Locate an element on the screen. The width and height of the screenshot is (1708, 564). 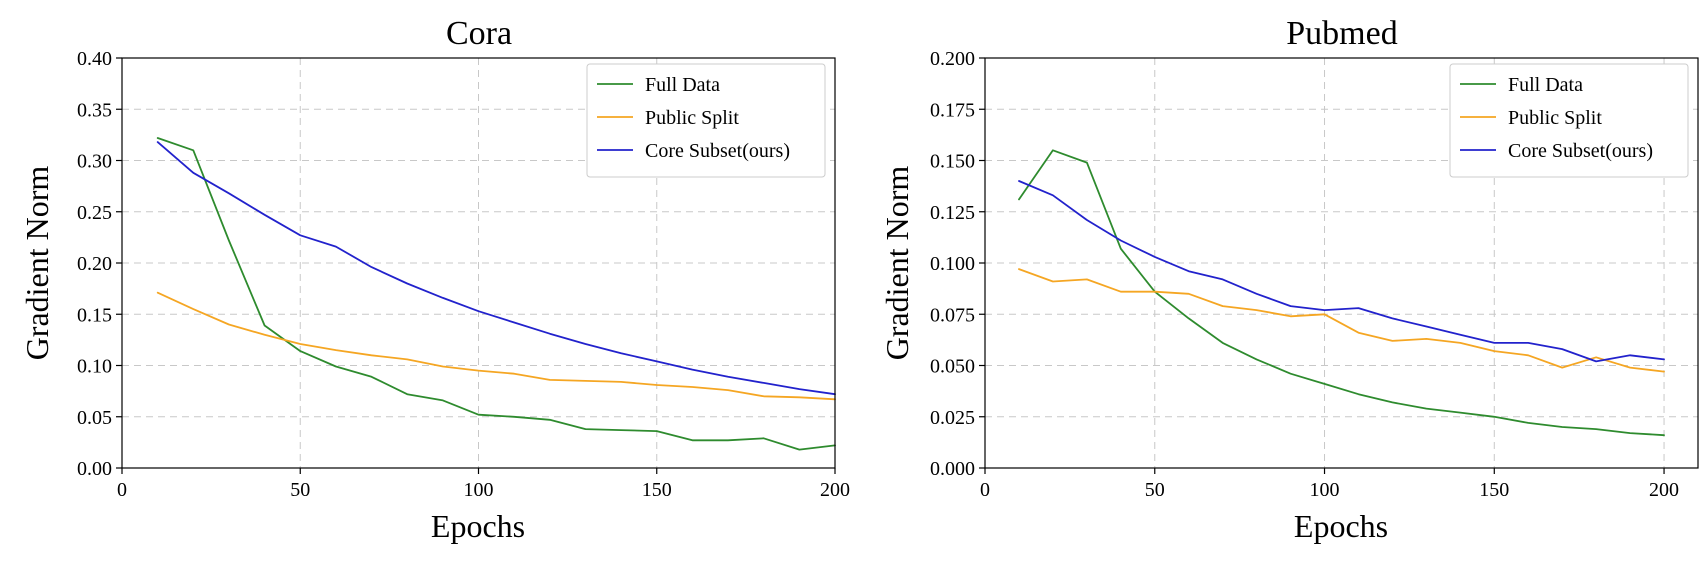
y-tick-label: 0.30 is located at coordinates (94, 162).